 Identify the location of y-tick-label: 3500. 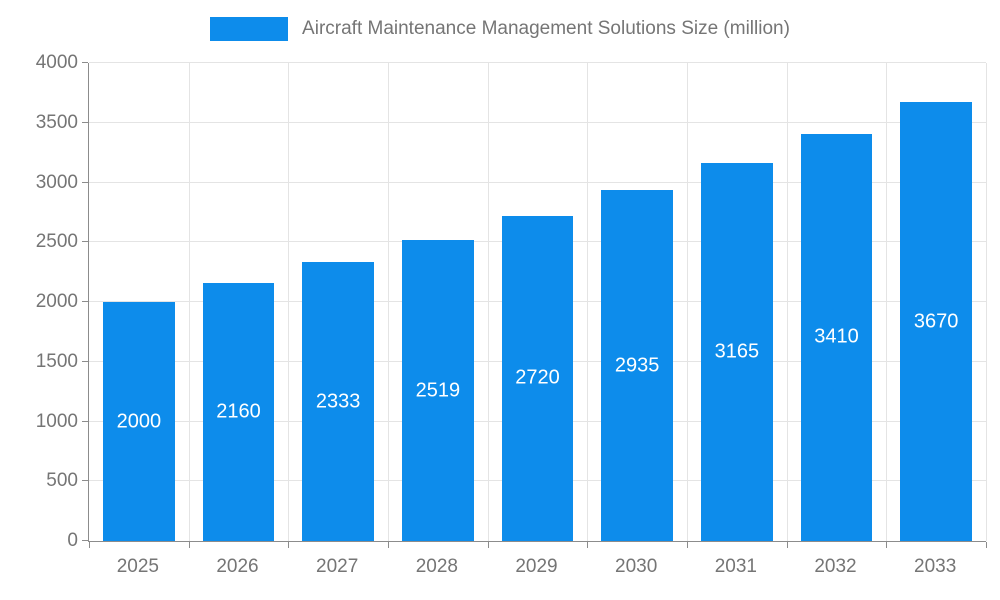
(56, 122).